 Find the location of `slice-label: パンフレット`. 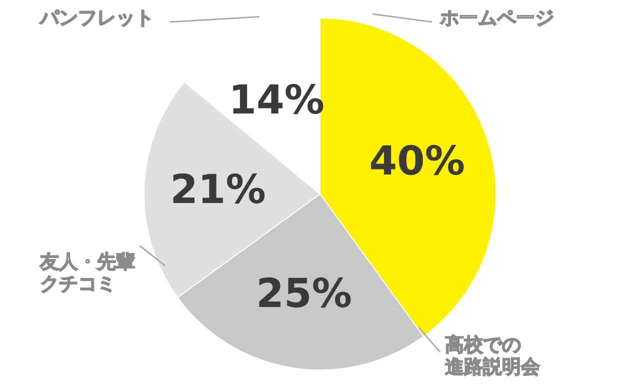

slice-label: パンフレット is located at coordinates (96, 18).